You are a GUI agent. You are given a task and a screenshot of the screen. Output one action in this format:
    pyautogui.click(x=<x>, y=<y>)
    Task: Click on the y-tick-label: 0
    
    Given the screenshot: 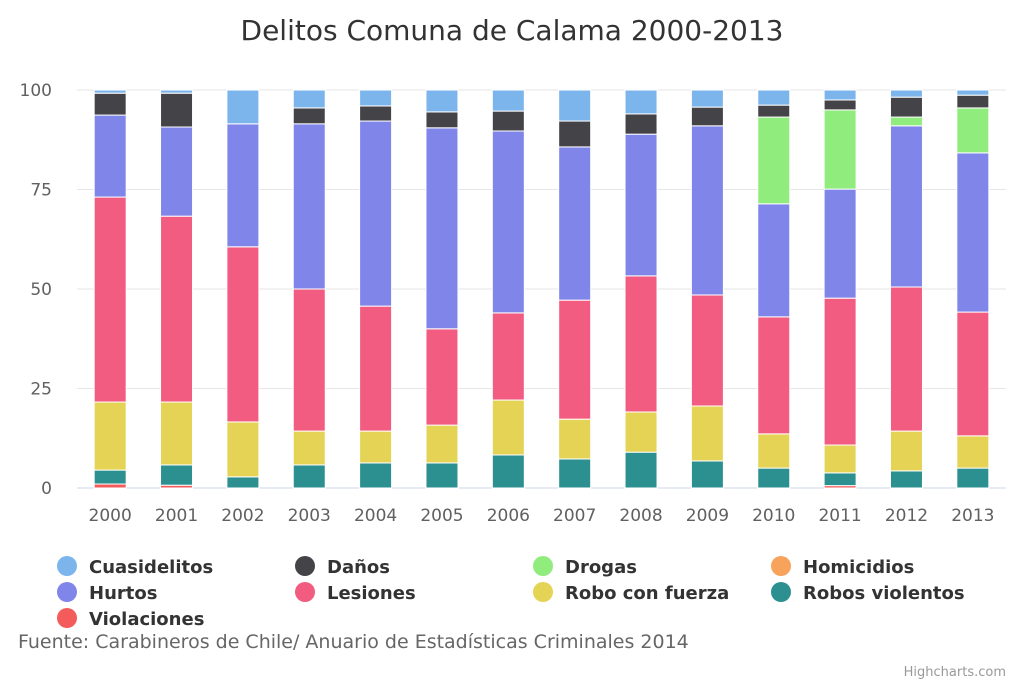 What is the action you would take?
    pyautogui.click(x=46, y=489)
    